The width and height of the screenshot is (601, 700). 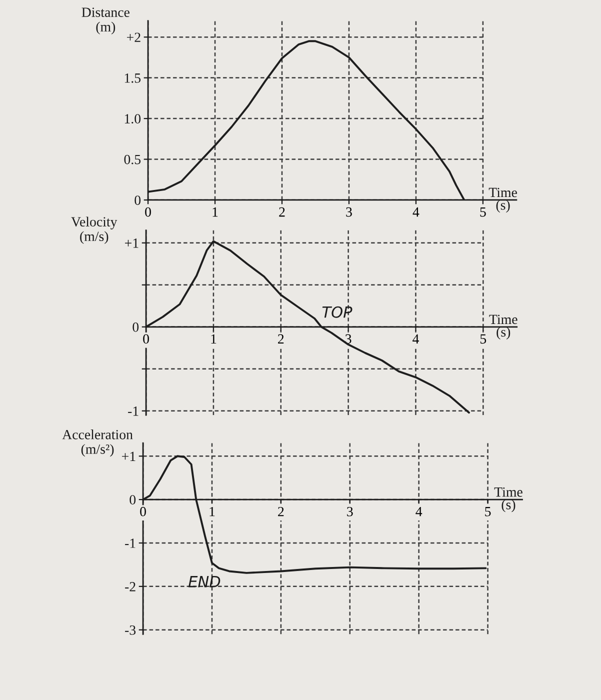 What do you see at coordinates (133, 37) in the screenshot?
I see `y-tick-label: +2` at bounding box center [133, 37].